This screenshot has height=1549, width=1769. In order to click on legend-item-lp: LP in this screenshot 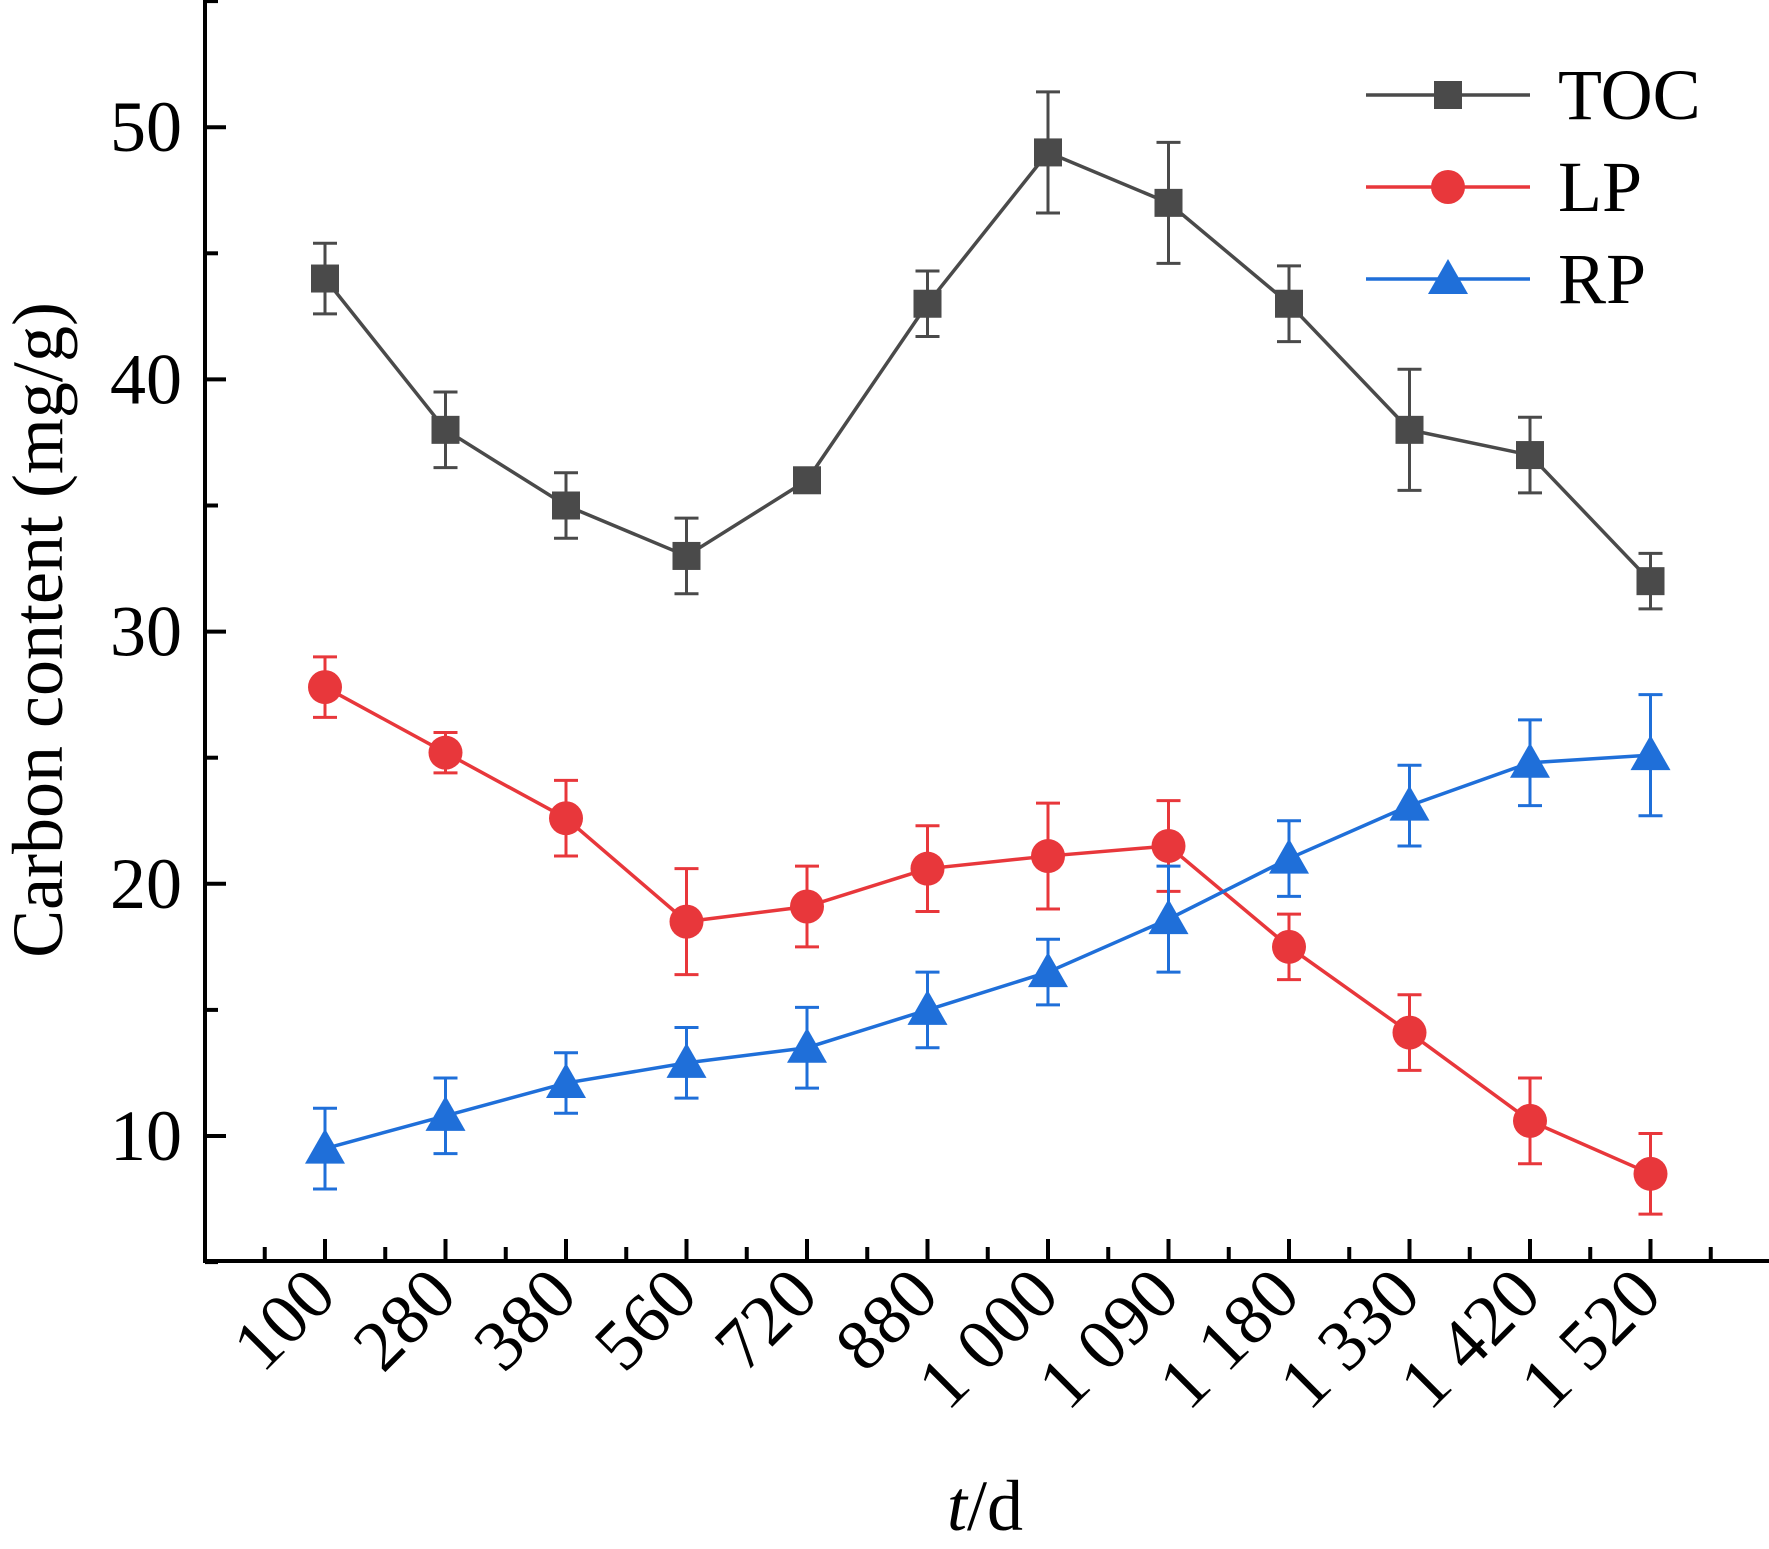, I will do `click(1504, 187)`.